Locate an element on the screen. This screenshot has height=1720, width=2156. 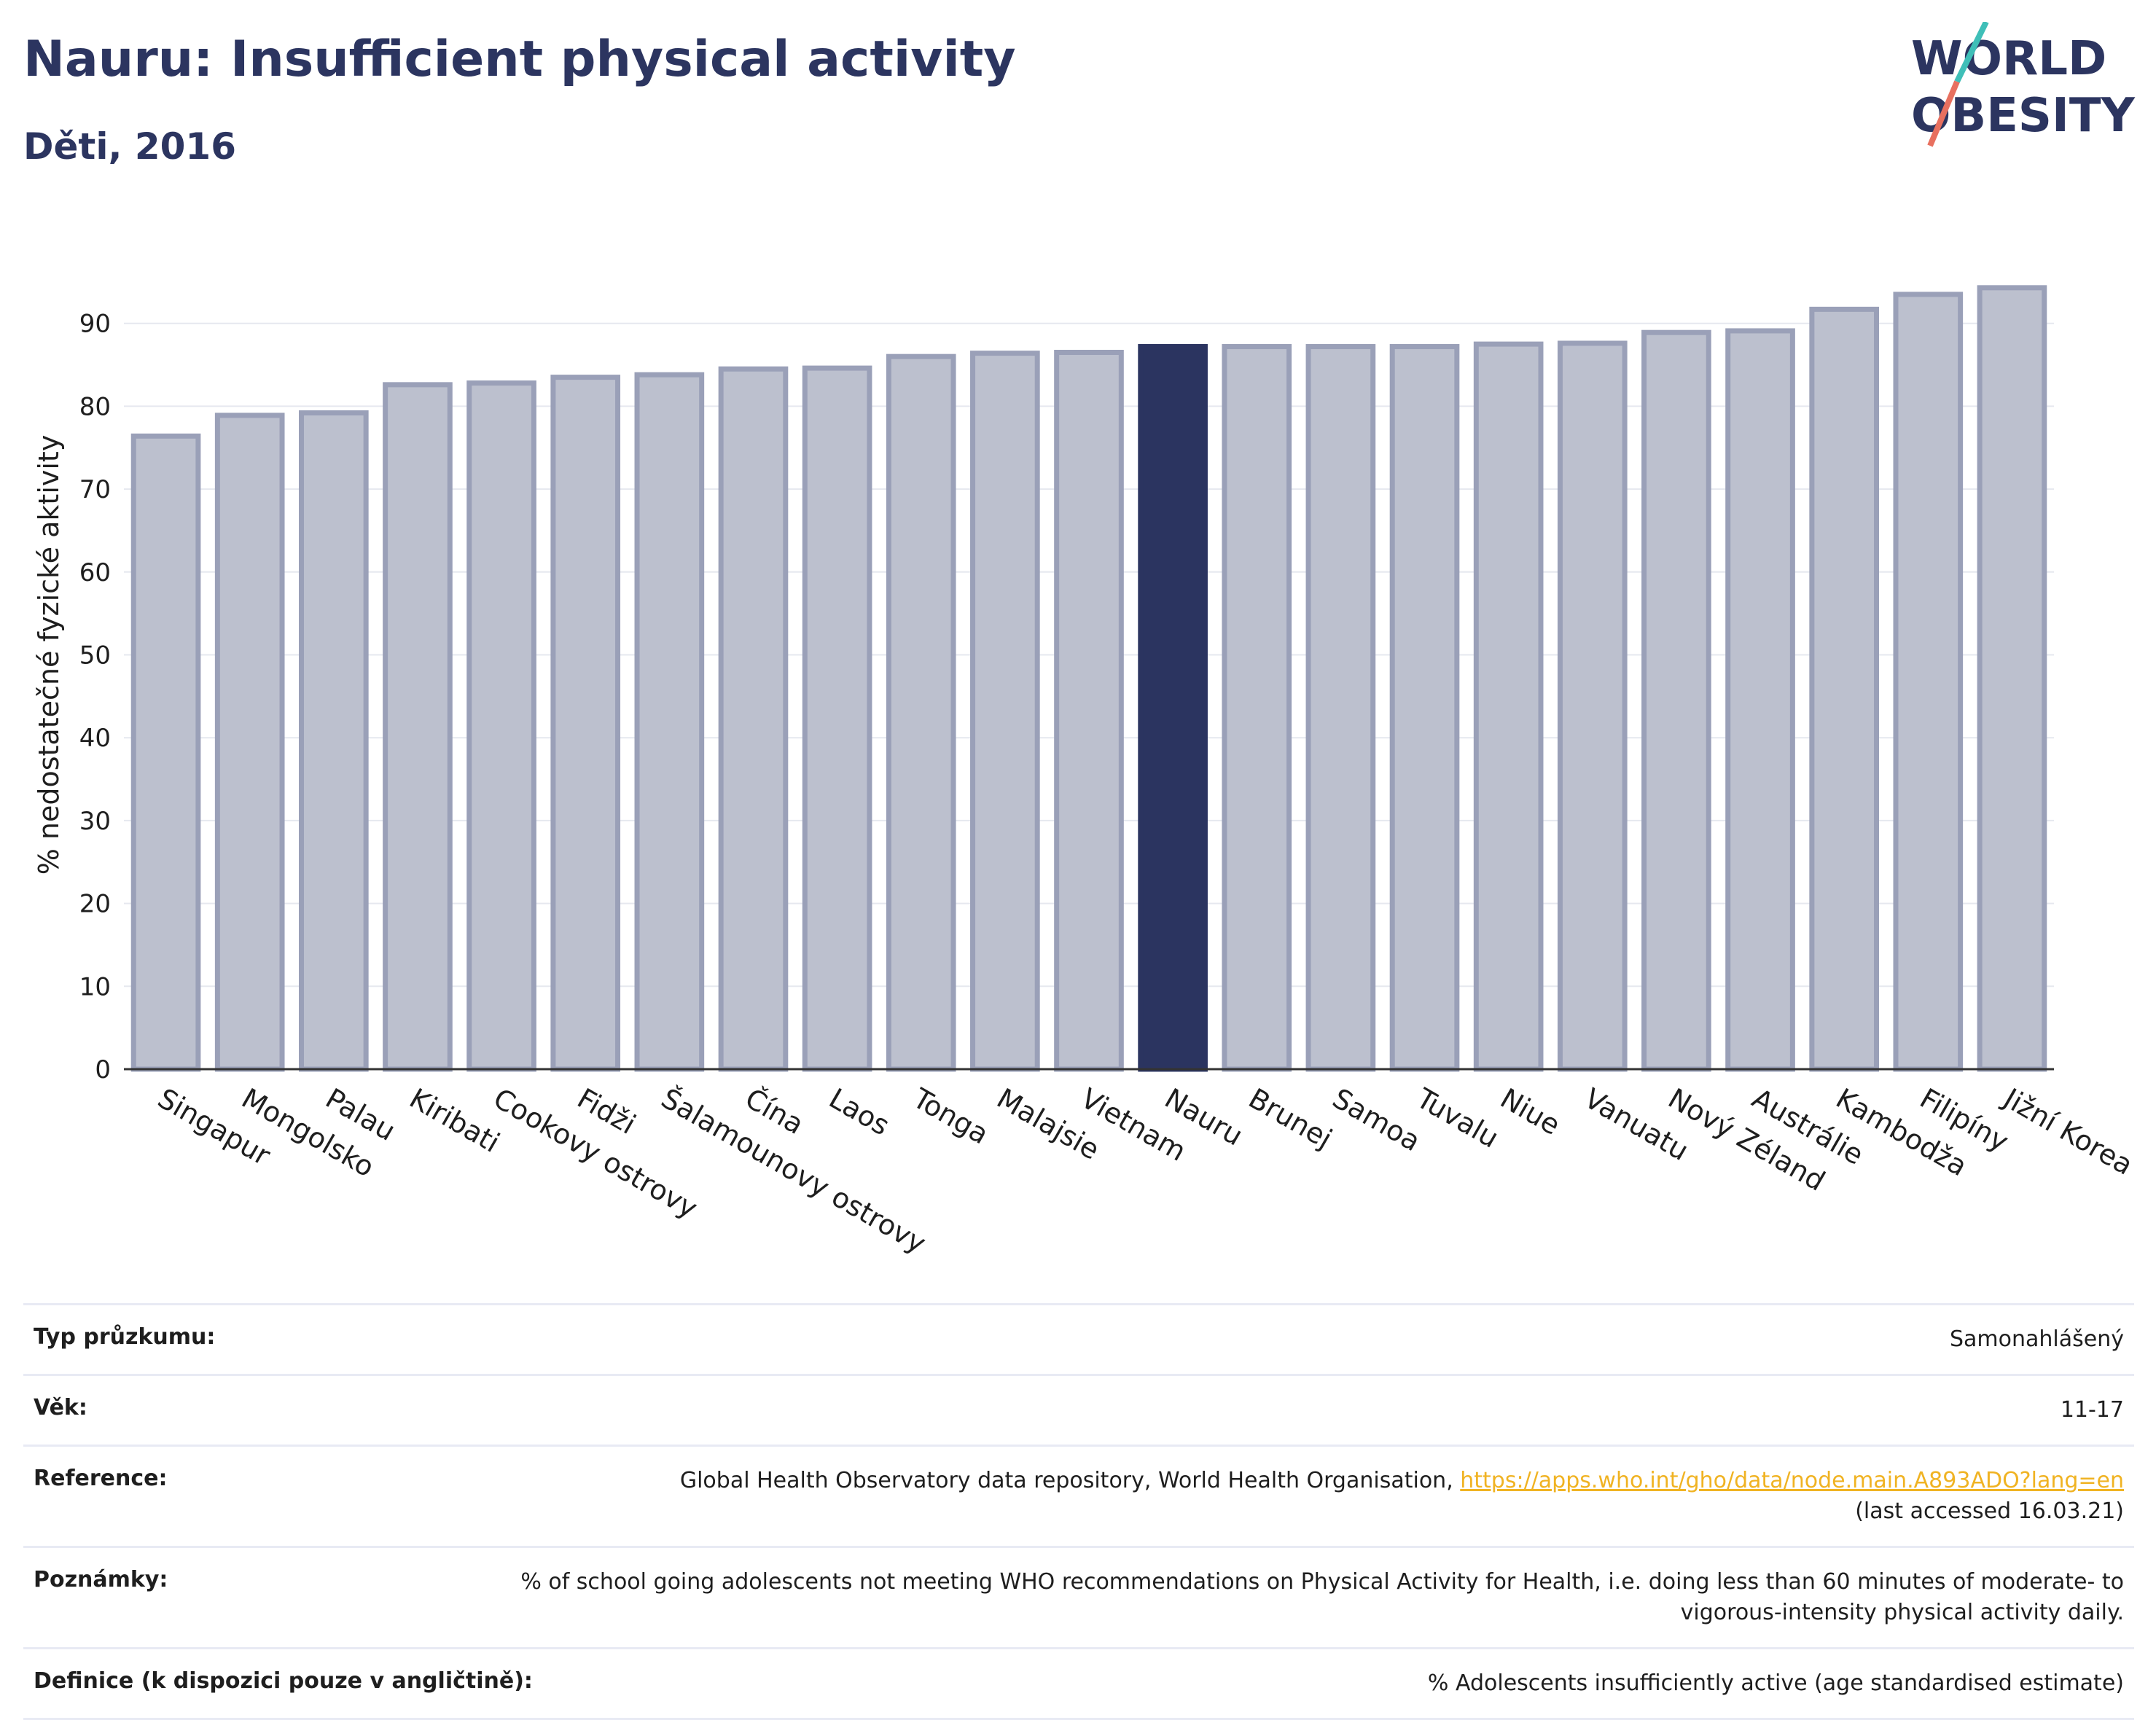
y-tick-label: 40 is located at coordinates (95, 738).